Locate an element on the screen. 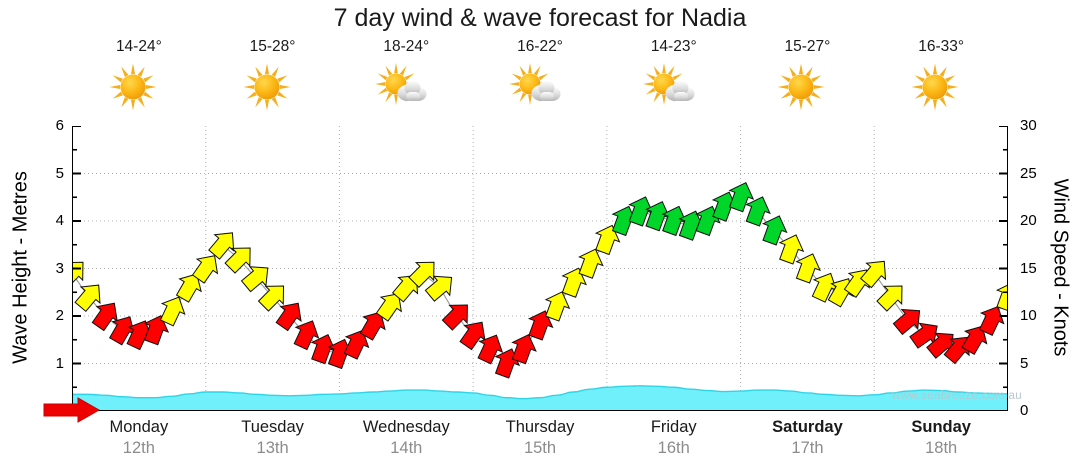  y-tick-left: 4 is located at coordinates (59, 220).